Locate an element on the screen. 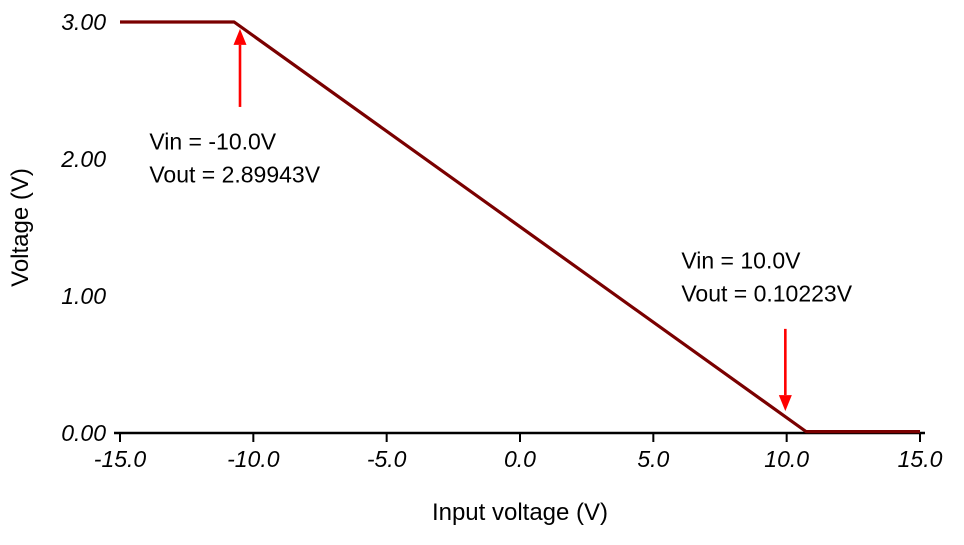 Image resolution: width=964 pixels, height=545 pixels. annotation-text: Vin = -10.0V is located at coordinates (212, 141).